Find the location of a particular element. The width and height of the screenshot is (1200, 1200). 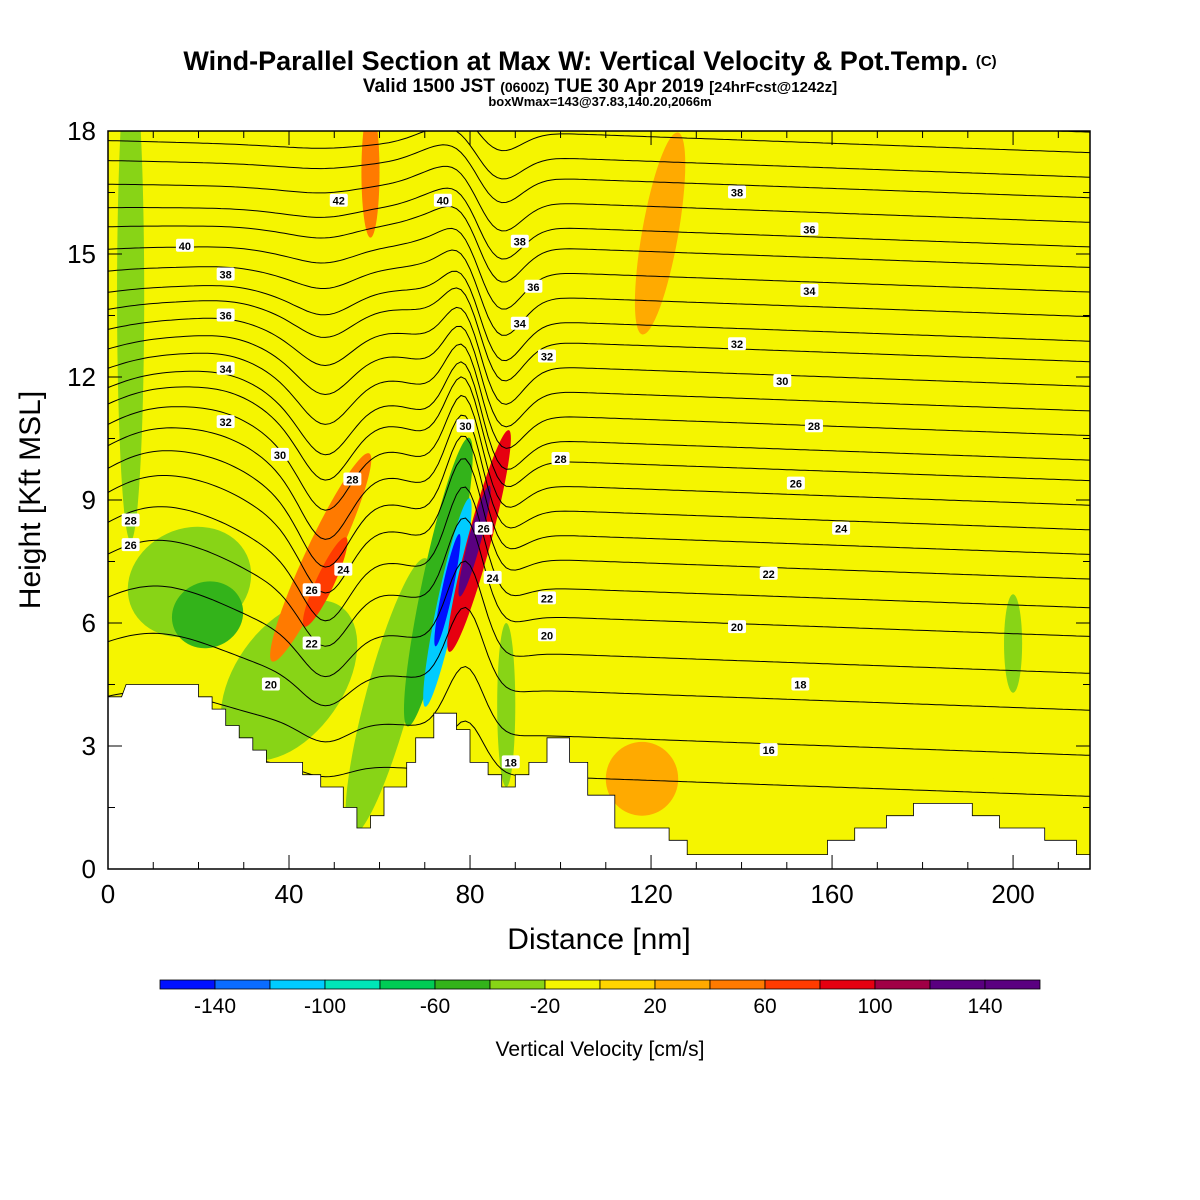

isentrope-label-text-15: 30 is located at coordinates (465, 427).